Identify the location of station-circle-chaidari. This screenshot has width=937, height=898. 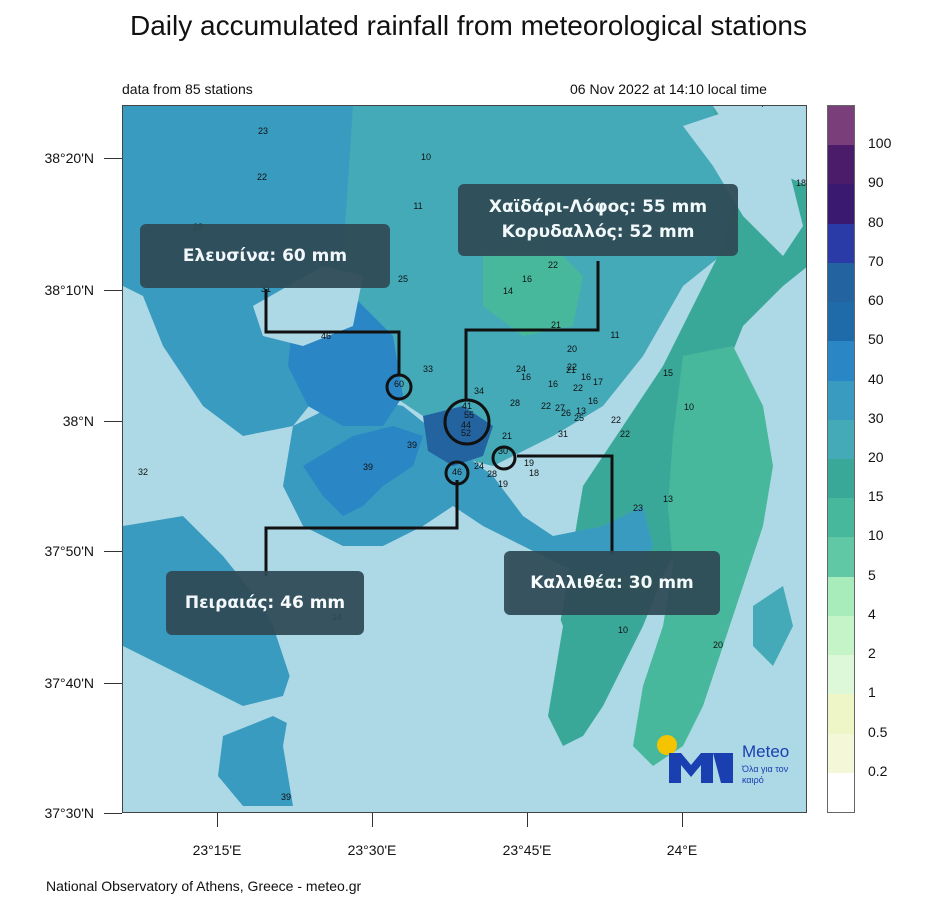
(467, 422).